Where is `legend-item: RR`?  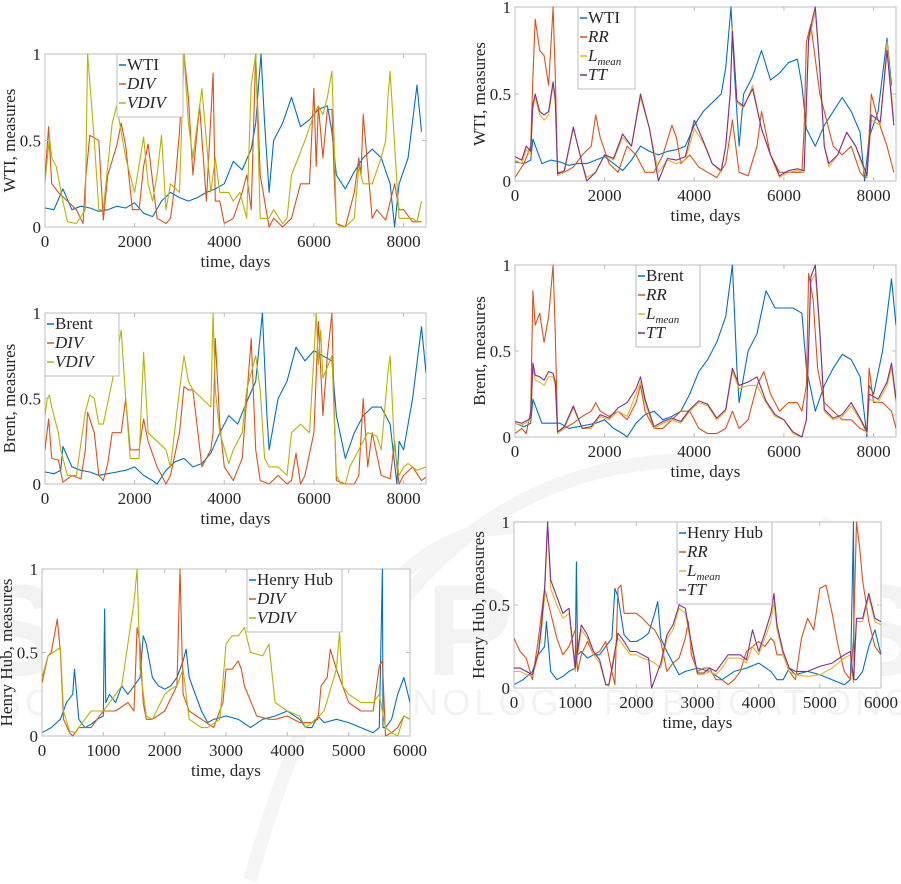
legend-item: RR is located at coordinates (594, 36).